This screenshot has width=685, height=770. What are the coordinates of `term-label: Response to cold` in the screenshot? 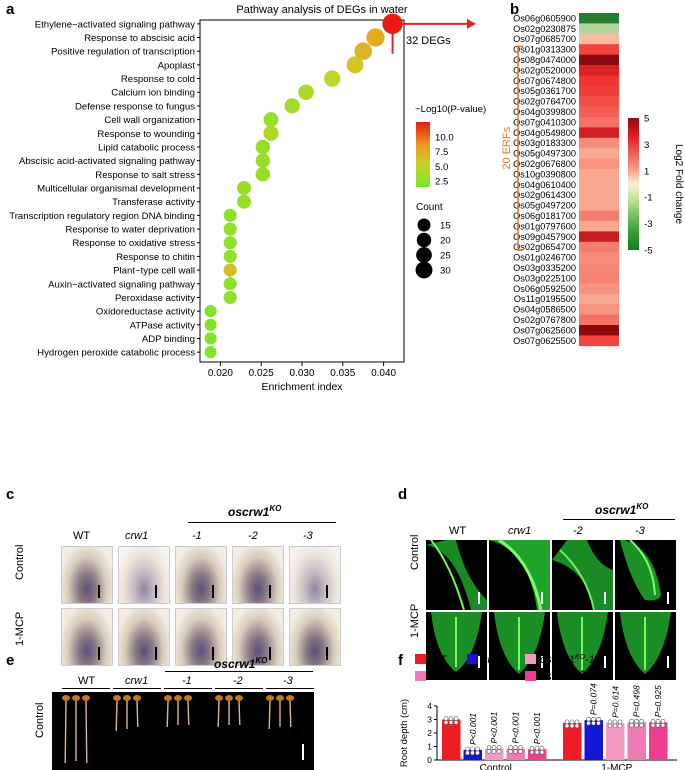 It's located at (158, 79).